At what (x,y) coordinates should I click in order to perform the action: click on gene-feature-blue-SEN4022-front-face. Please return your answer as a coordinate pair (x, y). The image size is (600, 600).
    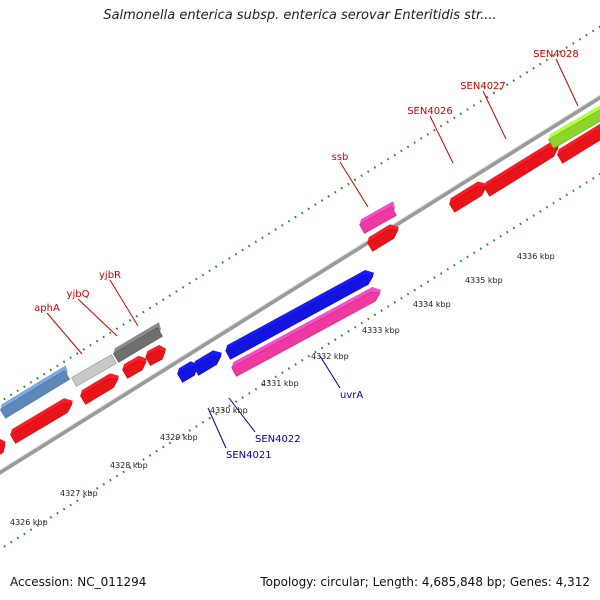
    Looking at the image, I should click on (207, 365).